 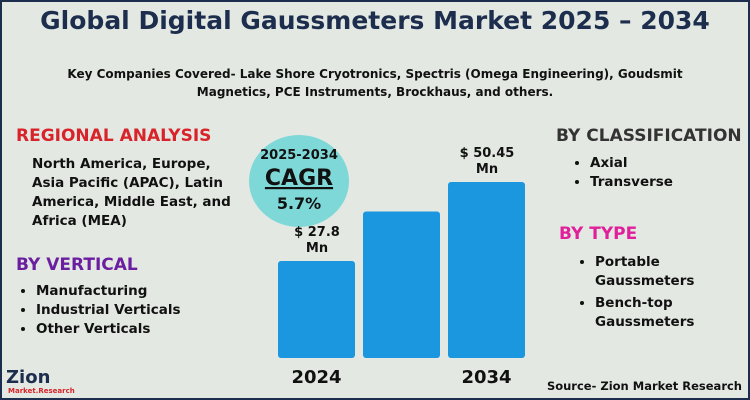 What do you see at coordinates (77, 265) in the screenshot?
I see `vertical-heading: BY VERTICAL` at bounding box center [77, 265].